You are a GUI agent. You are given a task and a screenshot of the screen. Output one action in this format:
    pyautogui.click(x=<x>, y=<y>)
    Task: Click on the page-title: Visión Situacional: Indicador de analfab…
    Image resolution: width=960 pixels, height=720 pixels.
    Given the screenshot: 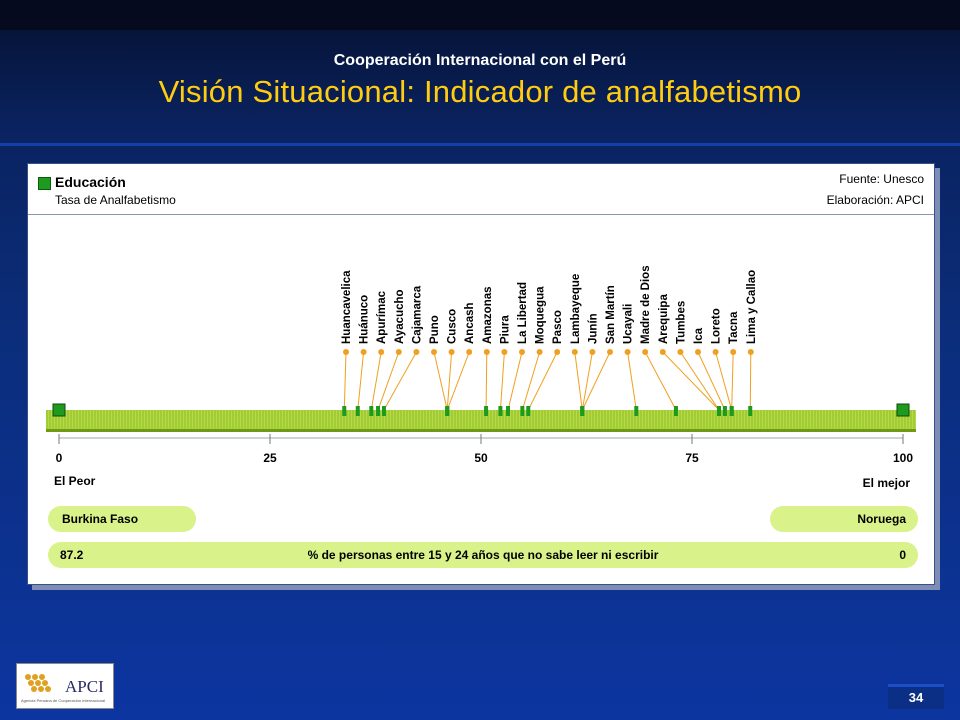 What is the action you would take?
    pyautogui.click(x=480, y=91)
    